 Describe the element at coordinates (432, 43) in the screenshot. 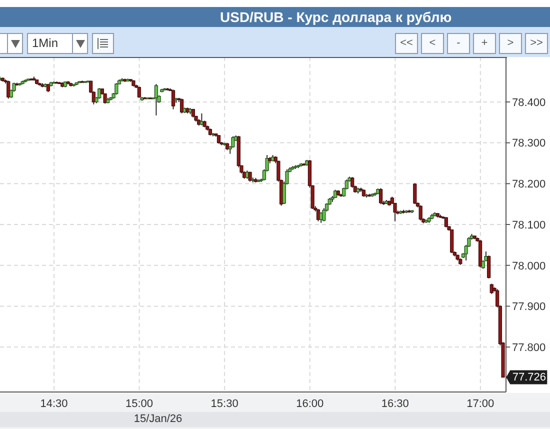

I see `nav-button: <` at that location.